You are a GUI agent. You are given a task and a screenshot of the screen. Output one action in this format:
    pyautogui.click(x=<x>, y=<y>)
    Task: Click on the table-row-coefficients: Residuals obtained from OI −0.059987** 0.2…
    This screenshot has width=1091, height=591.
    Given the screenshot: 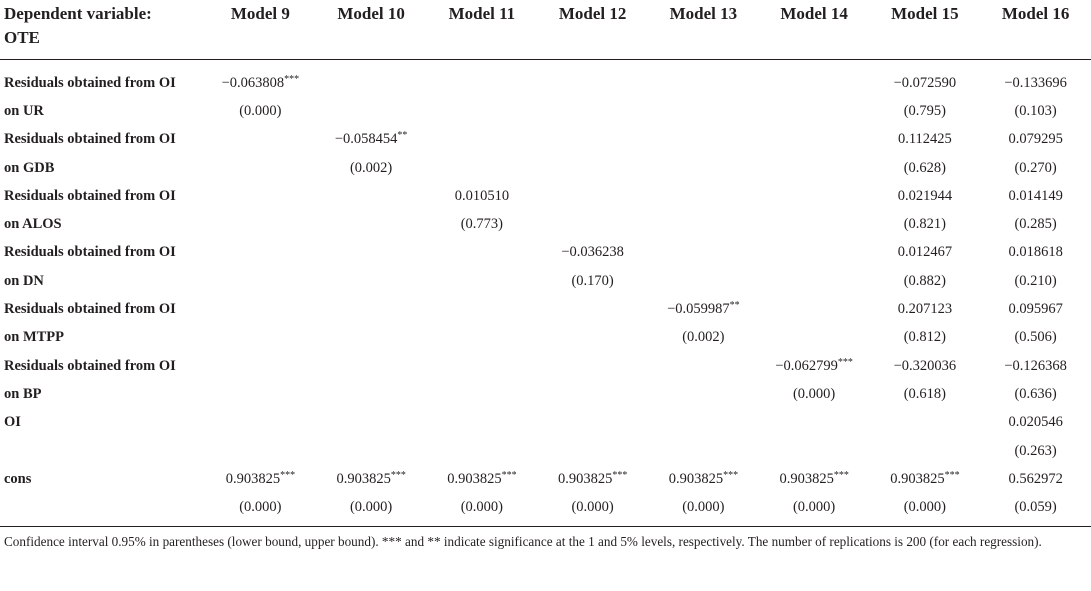 What is the action you would take?
    pyautogui.click(x=545, y=309)
    